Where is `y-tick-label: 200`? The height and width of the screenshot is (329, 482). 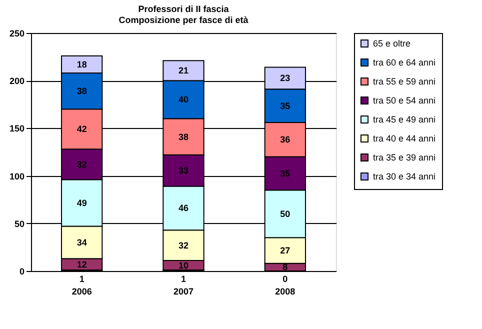 y-tick-label: 200 is located at coordinates (16, 81).